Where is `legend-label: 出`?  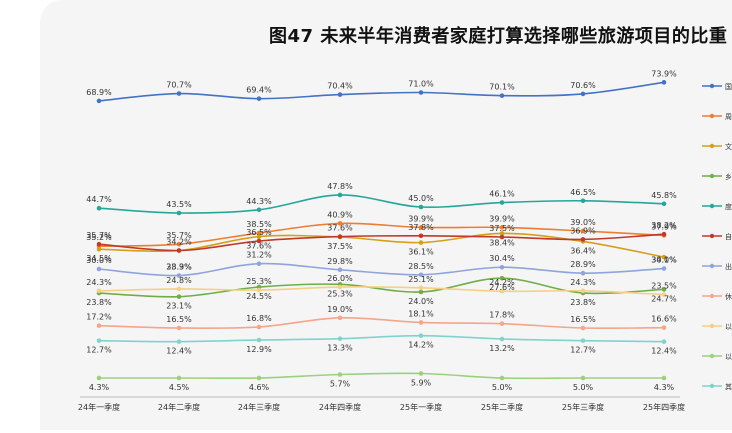 legend-label: 出 is located at coordinates (728, 266).